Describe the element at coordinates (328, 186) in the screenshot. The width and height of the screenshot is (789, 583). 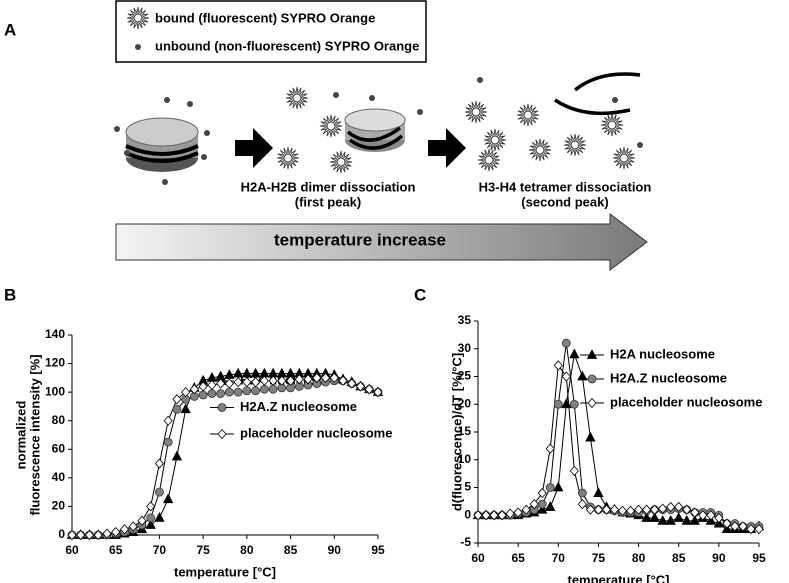
I see `step-label: H2A-H2B dimer dissociation` at that location.